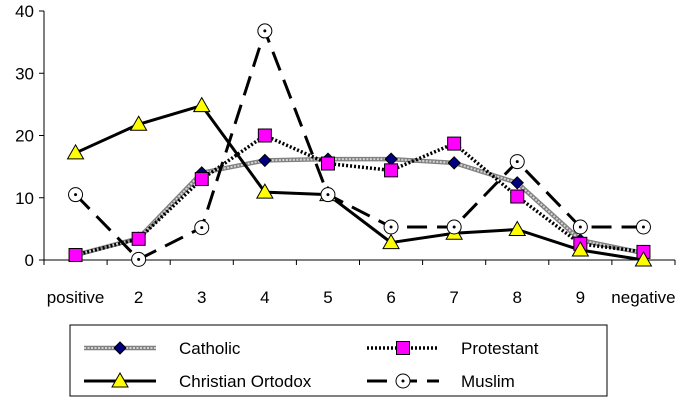 The width and height of the screenshot is (696, 398). I want to click on point-muslim-5-dot, so click(328, 195).